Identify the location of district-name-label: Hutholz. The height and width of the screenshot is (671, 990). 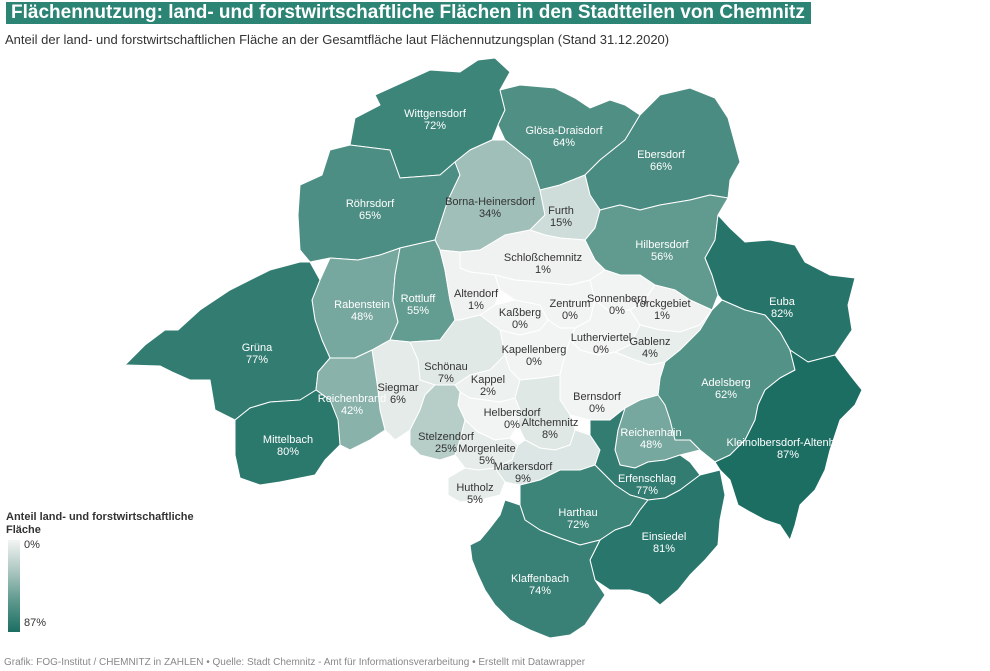
(474, 488).